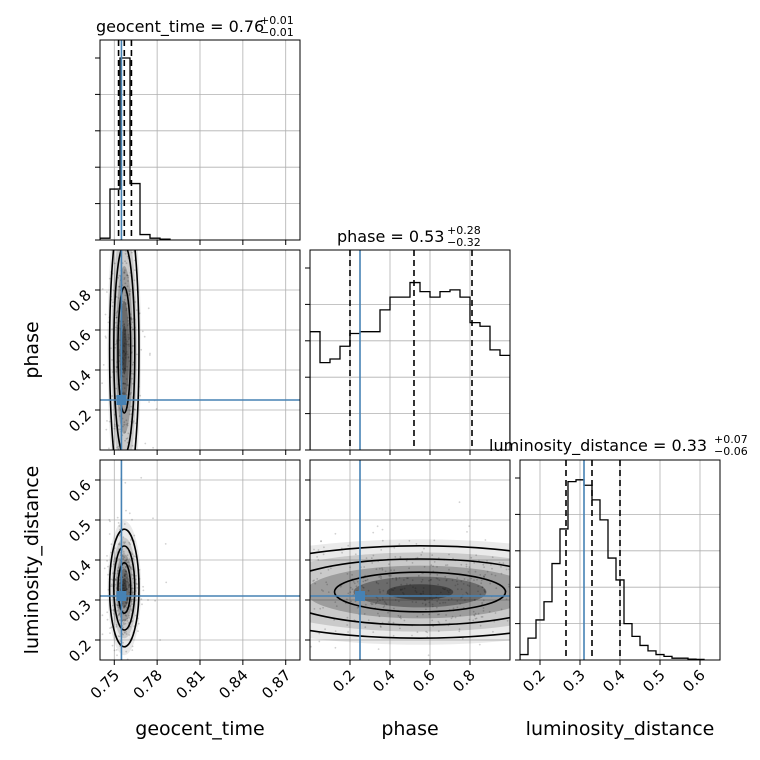 Image resolution: width=760 pixels, height=760 pixels. I want to click on geocent-time-title-upper: +0.01, so click(277, 20).